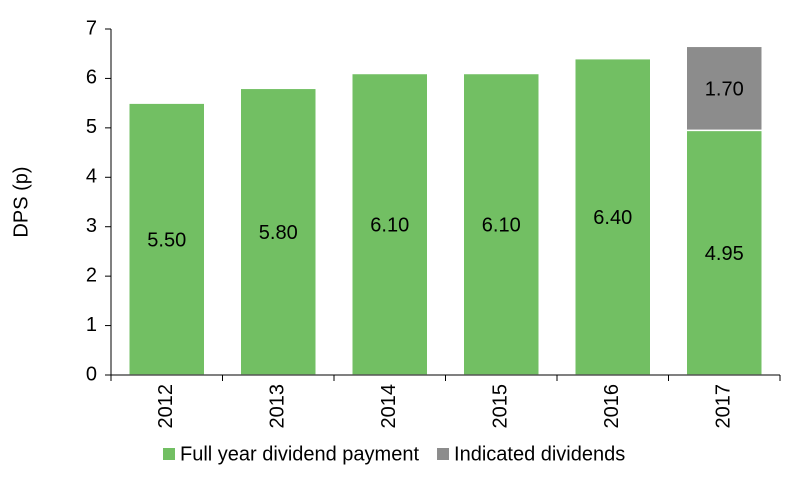  I want to click on data-label: 5.80, so click(278, 233).